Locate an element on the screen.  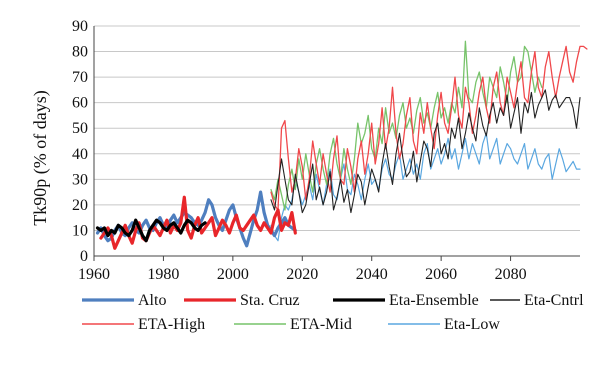
y-tick-label: 30 is located at coordinates (80, 179).